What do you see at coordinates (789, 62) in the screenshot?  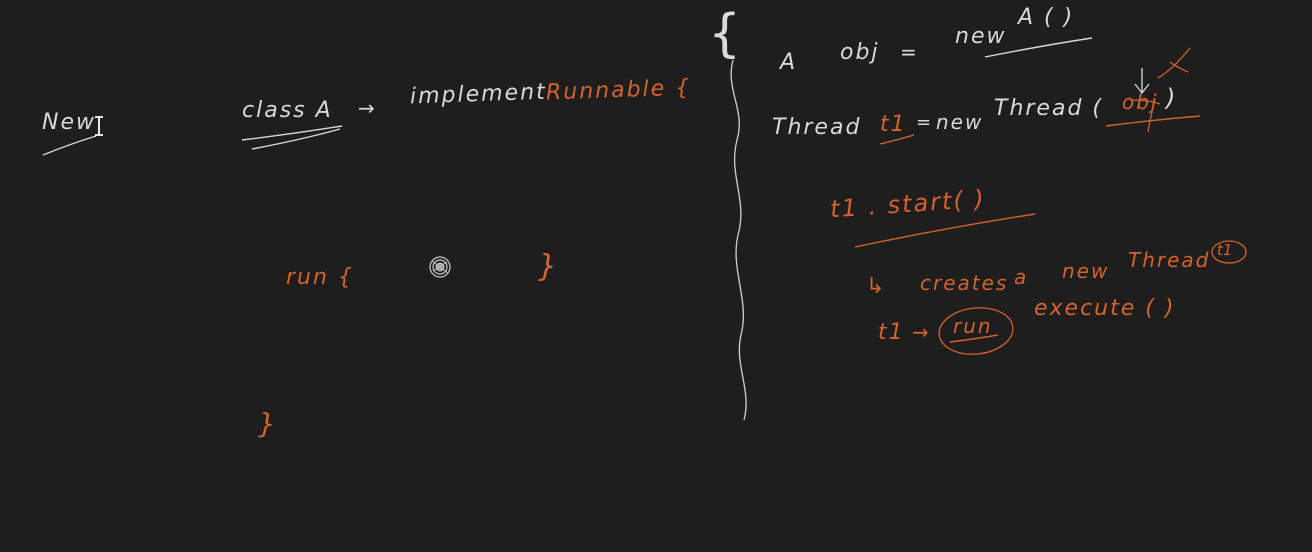 I see `line1-a: A` at bounding box center [789, 62].